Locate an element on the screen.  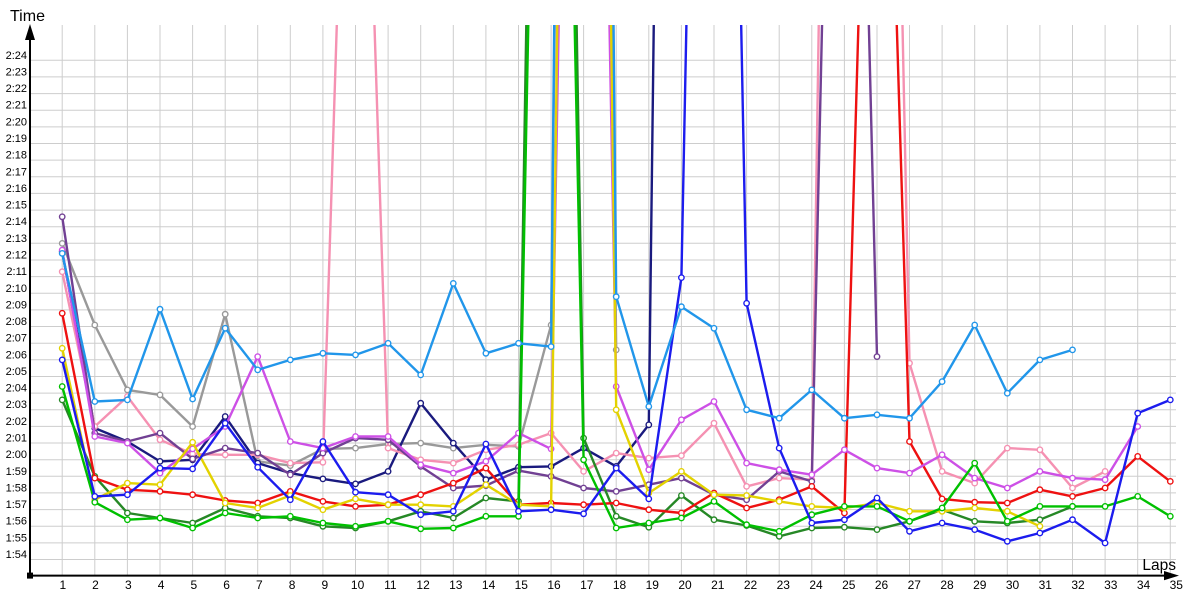
svg-text: 13 is located at coordinates (456, 585).